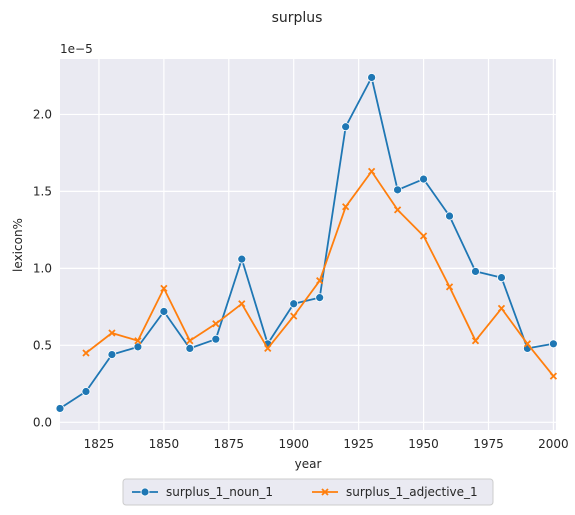 The height and width of the screenshot is (515, 575). Describe the element at coordinates (423, 444) in the screenshot. I see `x-tick-label: 1950` at that location.